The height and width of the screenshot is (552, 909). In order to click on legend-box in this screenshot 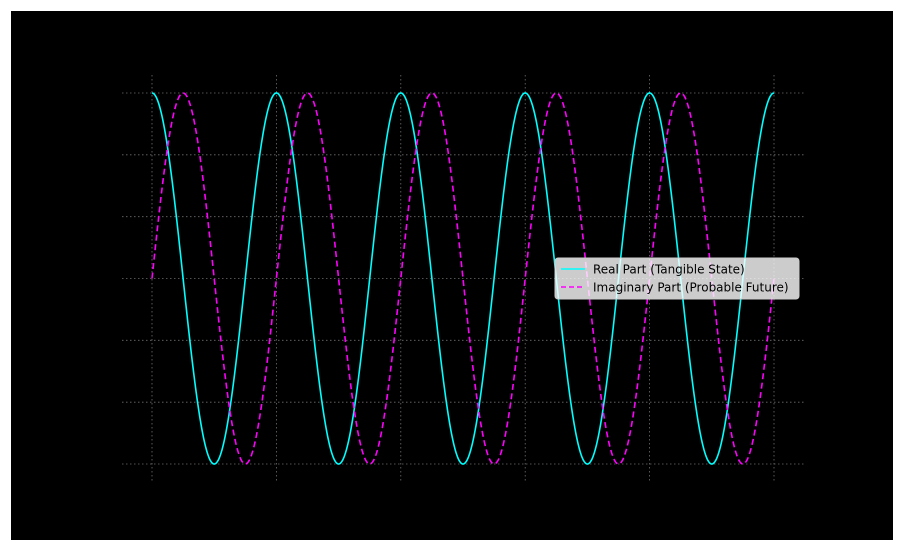, I will do `click(677, 278)`.